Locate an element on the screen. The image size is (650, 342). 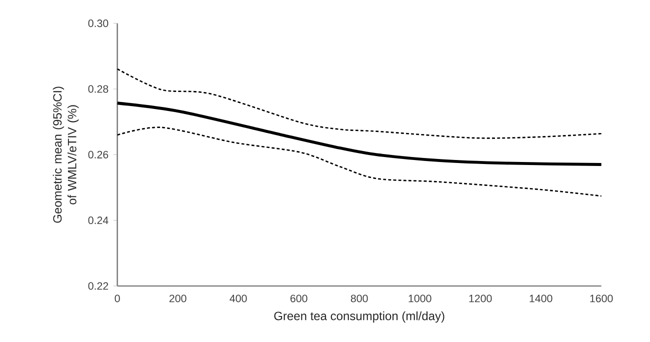
y-tick-label: 0.30 is located at coordinates (98, 24).